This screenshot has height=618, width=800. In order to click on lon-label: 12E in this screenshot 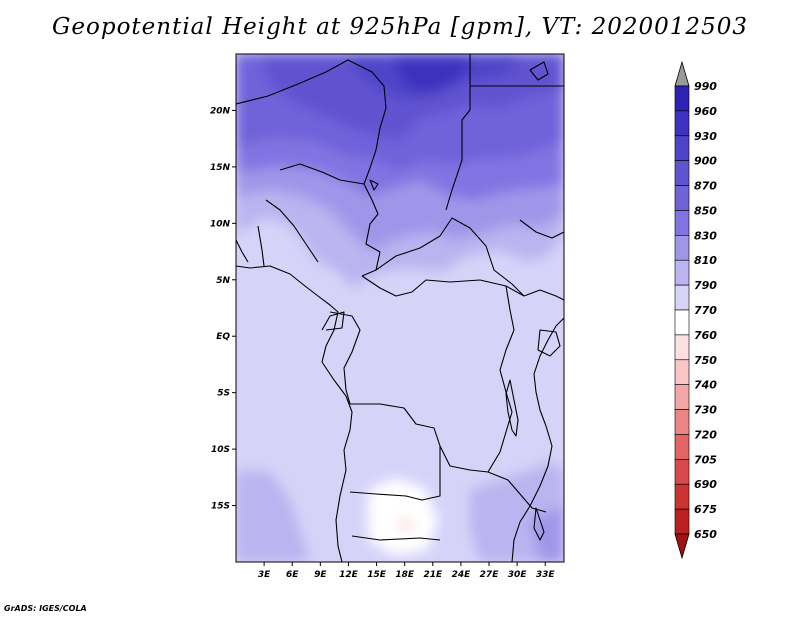, I will do `click(349, 575)`.